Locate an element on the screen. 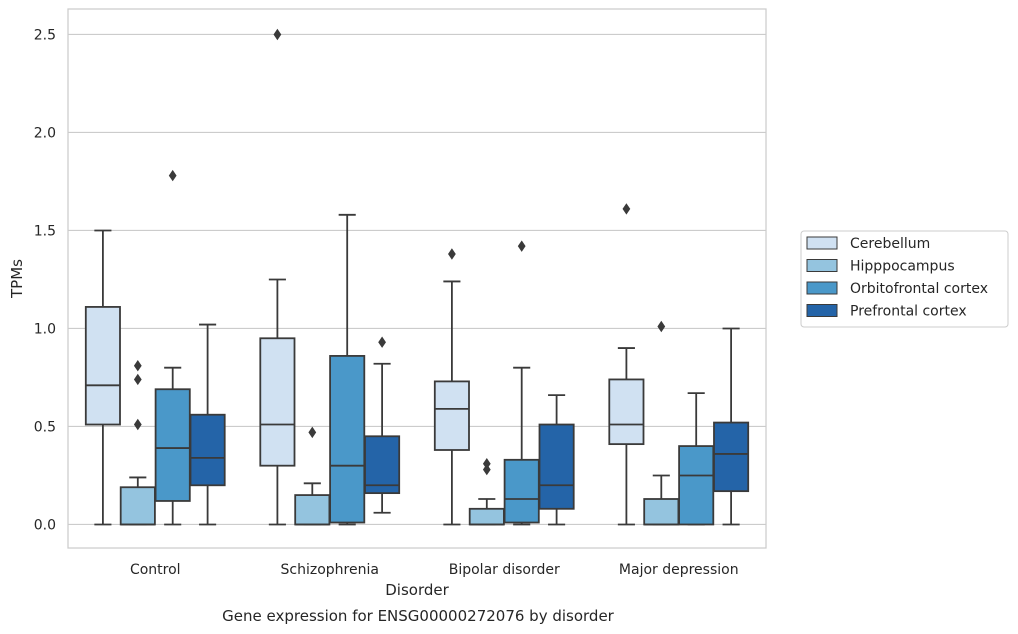 The image size is (1018, 634). y-tick-label: 2.0 is located at coordinates (45, 133).